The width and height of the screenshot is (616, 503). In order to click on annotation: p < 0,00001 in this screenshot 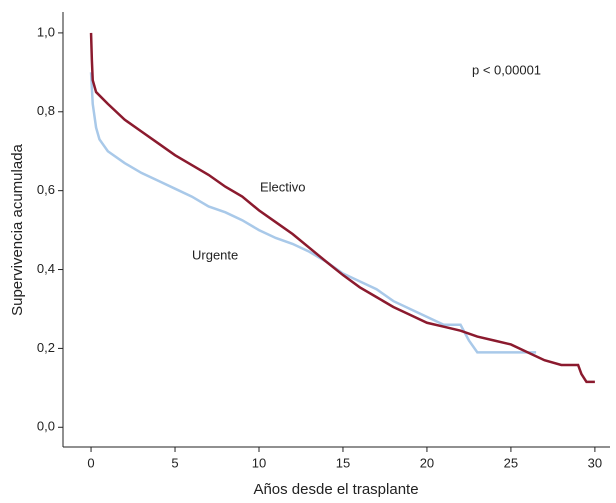, I will do `click(506, 69)`.